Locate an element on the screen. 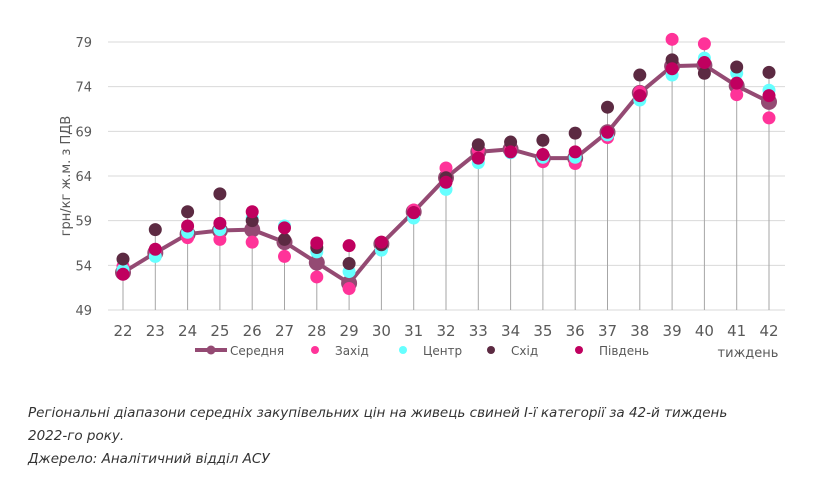  point-11-Схід is located at coordinates (478, 145).